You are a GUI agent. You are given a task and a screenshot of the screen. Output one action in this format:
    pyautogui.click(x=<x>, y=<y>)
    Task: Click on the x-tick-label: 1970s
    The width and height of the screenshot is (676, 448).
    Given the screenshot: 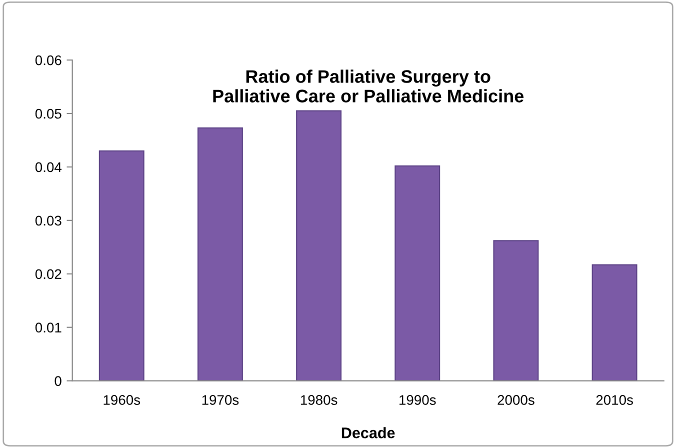 What is the action you would take?
    pyautogui.click(x=220, y=400)
    